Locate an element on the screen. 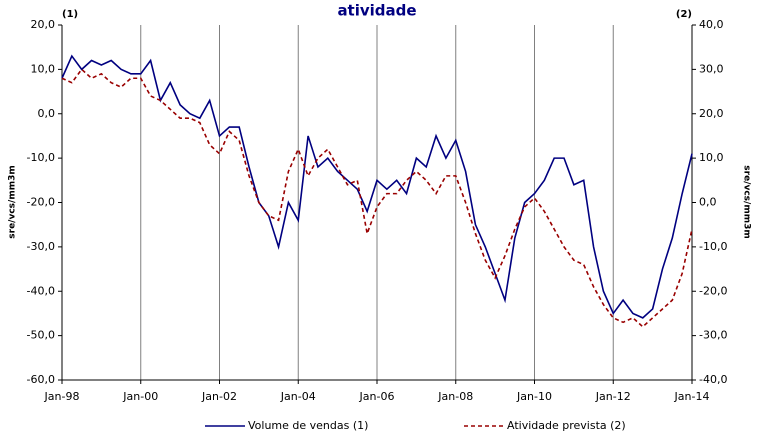 This screenshot has height=436, width=759. x-tick-label: Jan-08 is located at coordinates (455, 396).